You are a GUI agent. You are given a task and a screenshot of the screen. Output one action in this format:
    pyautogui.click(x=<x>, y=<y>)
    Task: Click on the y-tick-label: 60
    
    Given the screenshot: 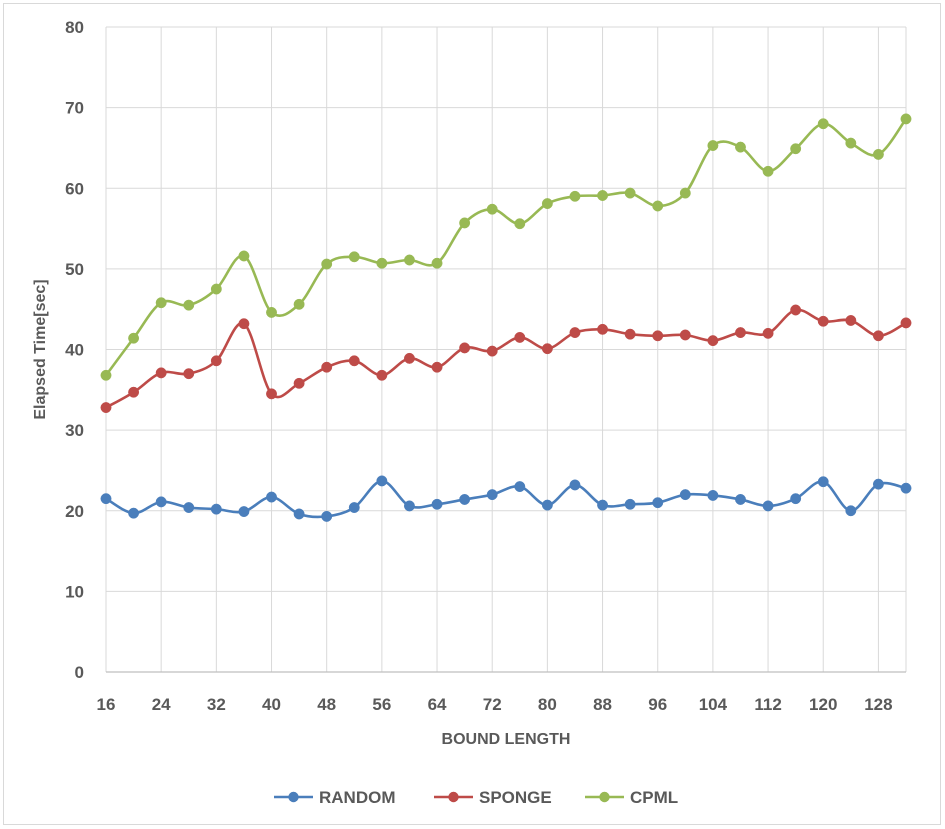 What is the action you would take?
    pyautogui.click(x=74, y=188)
    